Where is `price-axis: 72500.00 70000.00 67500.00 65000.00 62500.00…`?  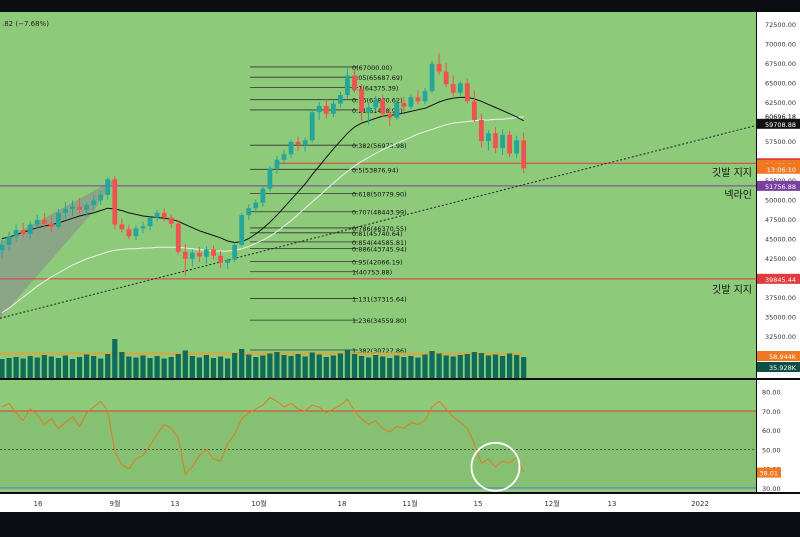
price-axis: 72500.00 70000.00 67500.00 65000.00 62500.00… is located at coordinates (778, 196).